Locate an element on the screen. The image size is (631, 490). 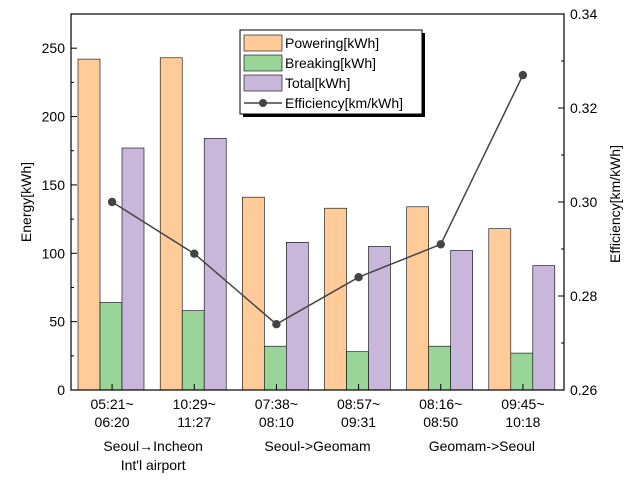
x-tick-label-0: 06:20 is located at coordinates (112, 422).